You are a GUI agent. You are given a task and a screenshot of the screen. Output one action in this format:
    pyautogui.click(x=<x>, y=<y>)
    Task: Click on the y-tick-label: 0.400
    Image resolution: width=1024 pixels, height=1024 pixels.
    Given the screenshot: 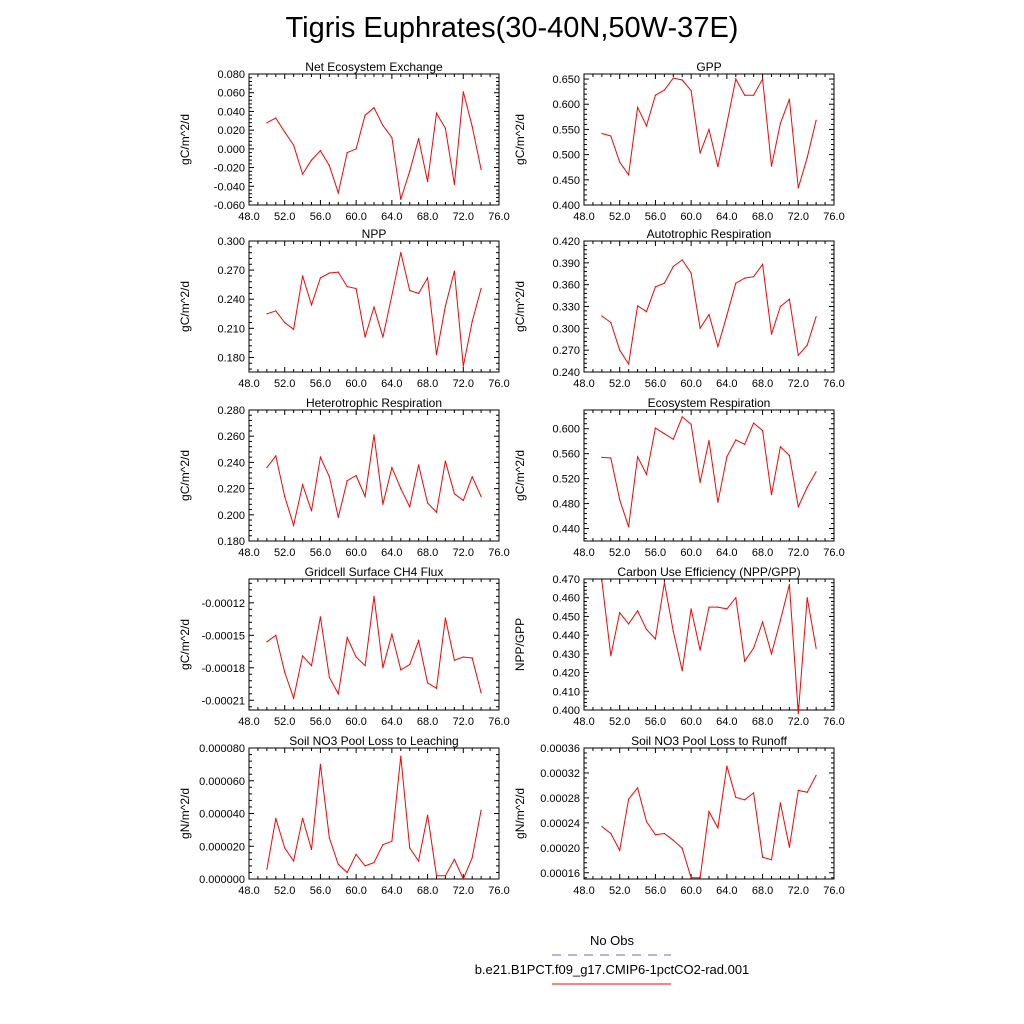 What is the action you would take?
    pyautogui.click(x=566, y=711)
    